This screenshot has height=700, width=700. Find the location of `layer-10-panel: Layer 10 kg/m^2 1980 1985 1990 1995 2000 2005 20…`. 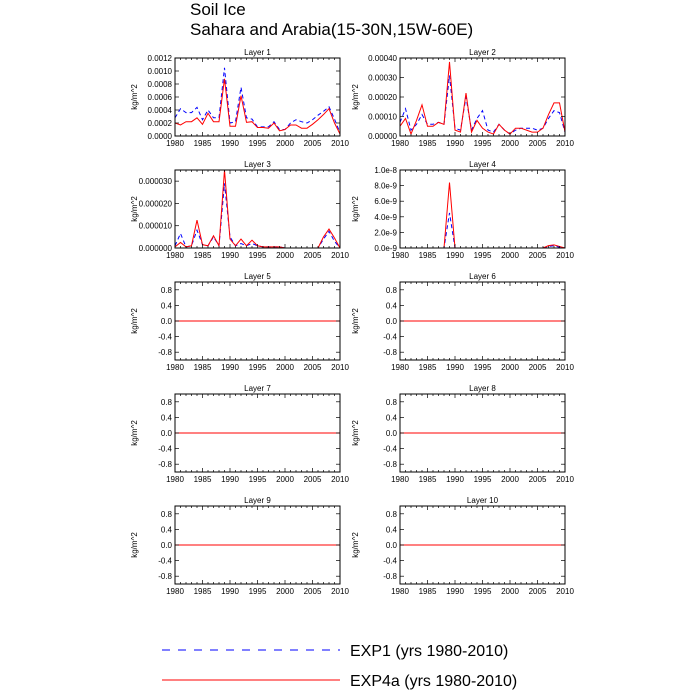

layer-10-panel: Layer 10 kg/m^2 1980 1985 1990 1995 2000 2005 20… is located at coordinates (462, 546).